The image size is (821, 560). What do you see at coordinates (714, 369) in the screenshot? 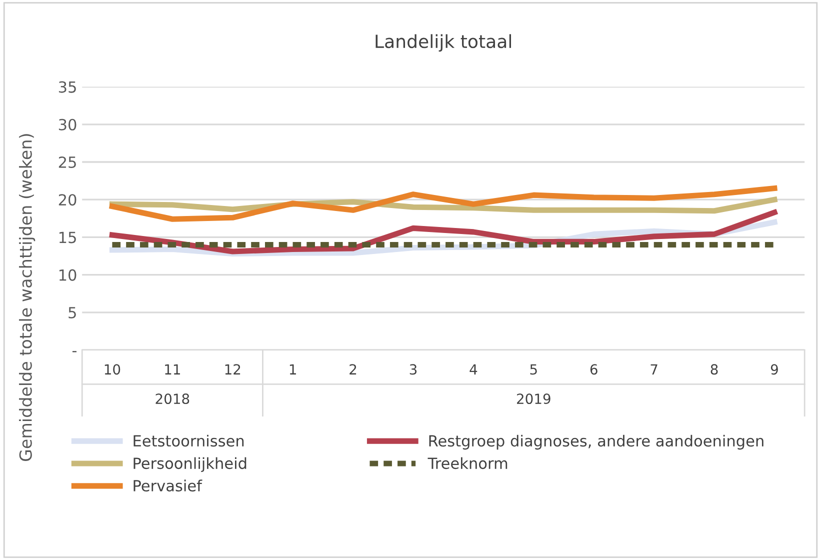
I see `x-tick-label: 8` at bounding box center [714, 369].